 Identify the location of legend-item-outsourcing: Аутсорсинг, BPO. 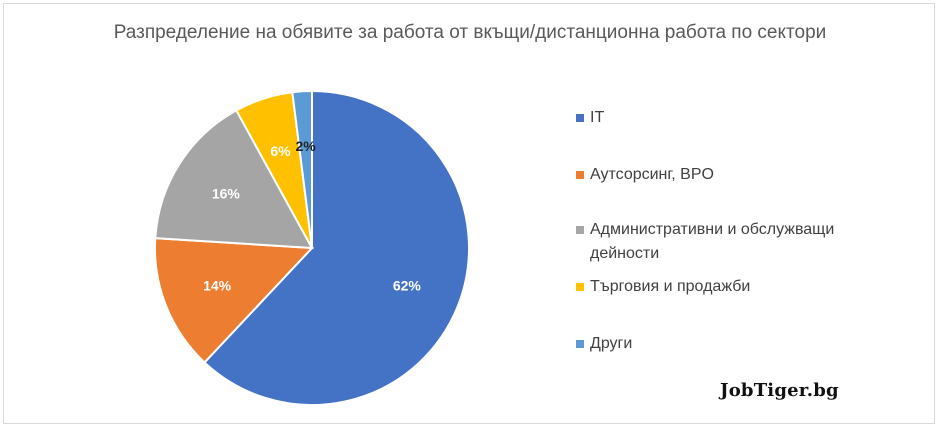
(723, 175).